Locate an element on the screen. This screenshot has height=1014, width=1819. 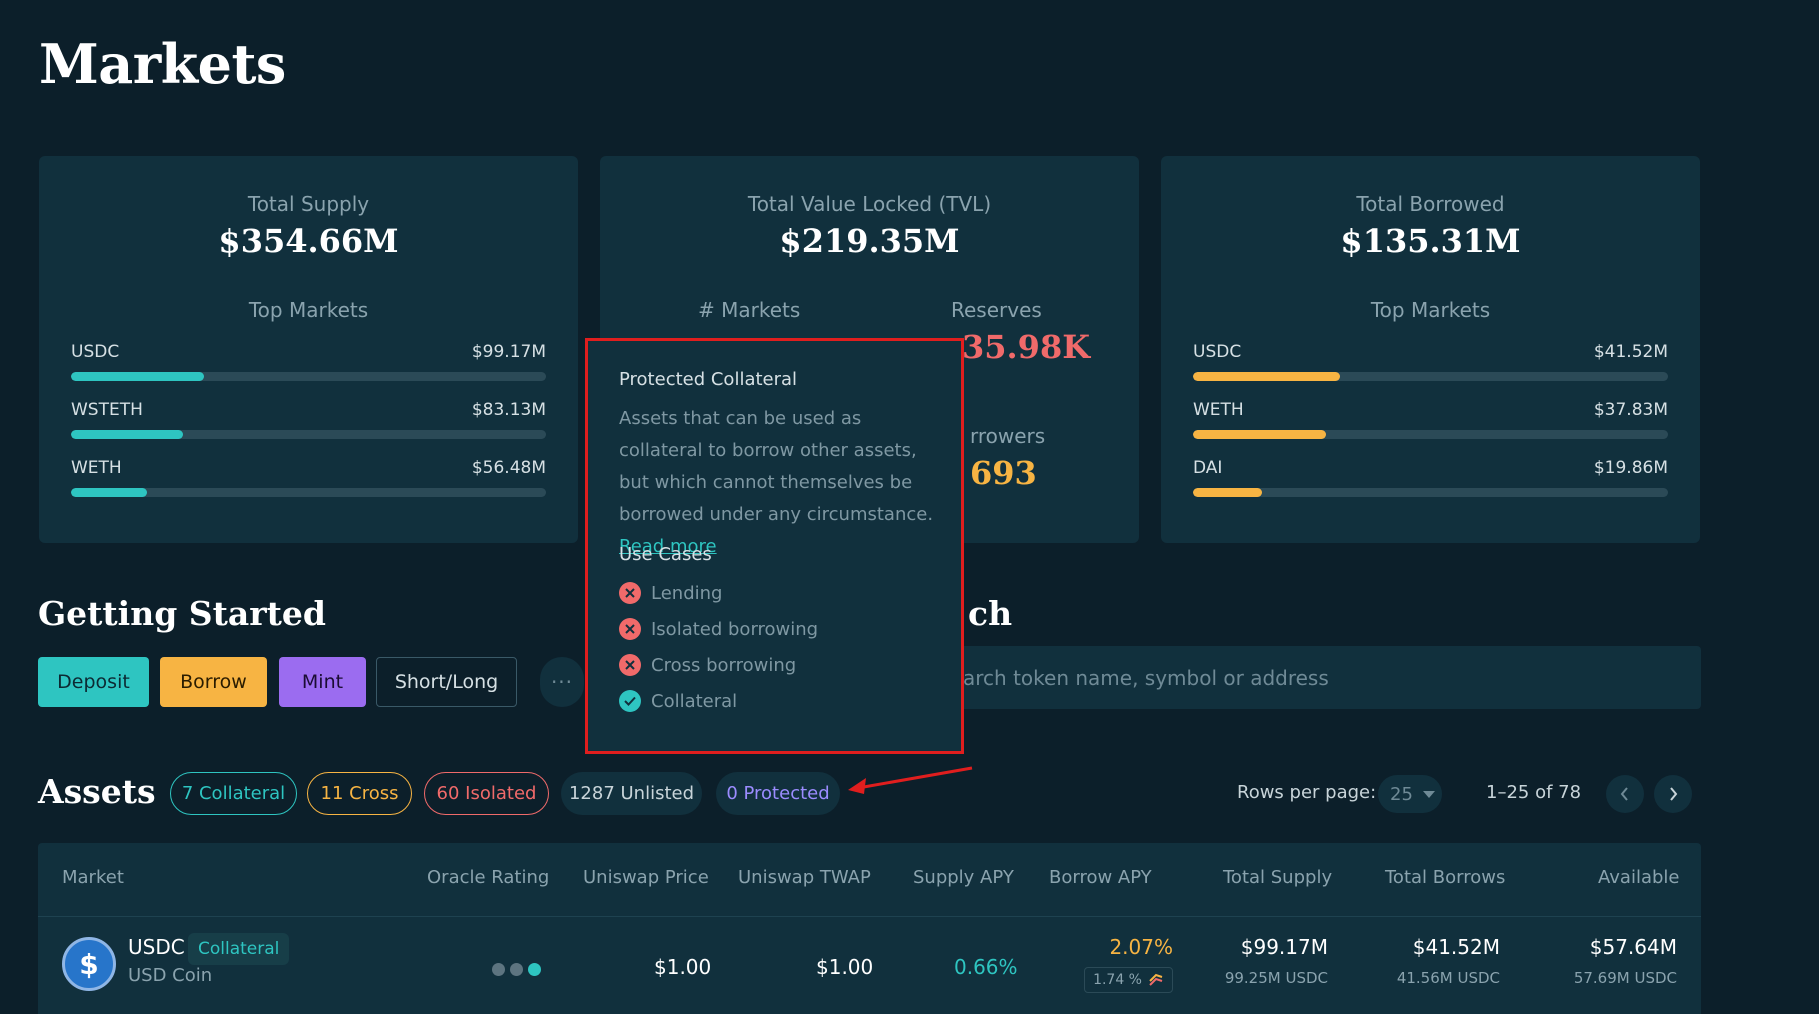
search-input is located at coordinates (1323, 677).